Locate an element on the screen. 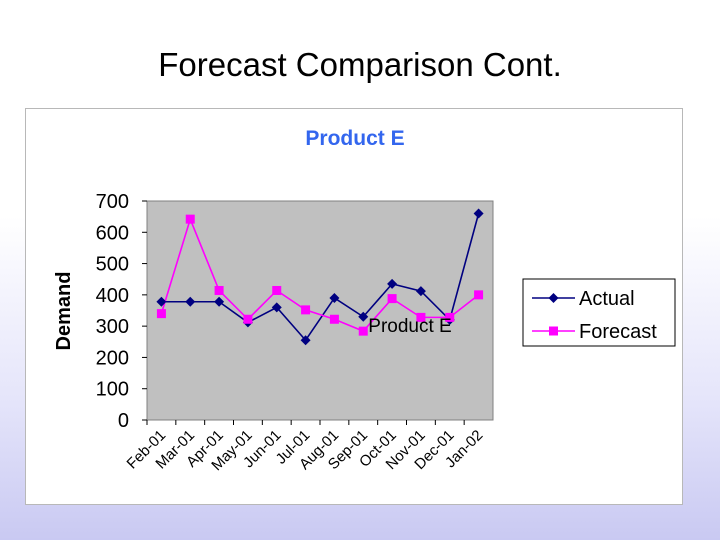 The image size is (720, 540). legend-box is located at coordinates (599, 312).